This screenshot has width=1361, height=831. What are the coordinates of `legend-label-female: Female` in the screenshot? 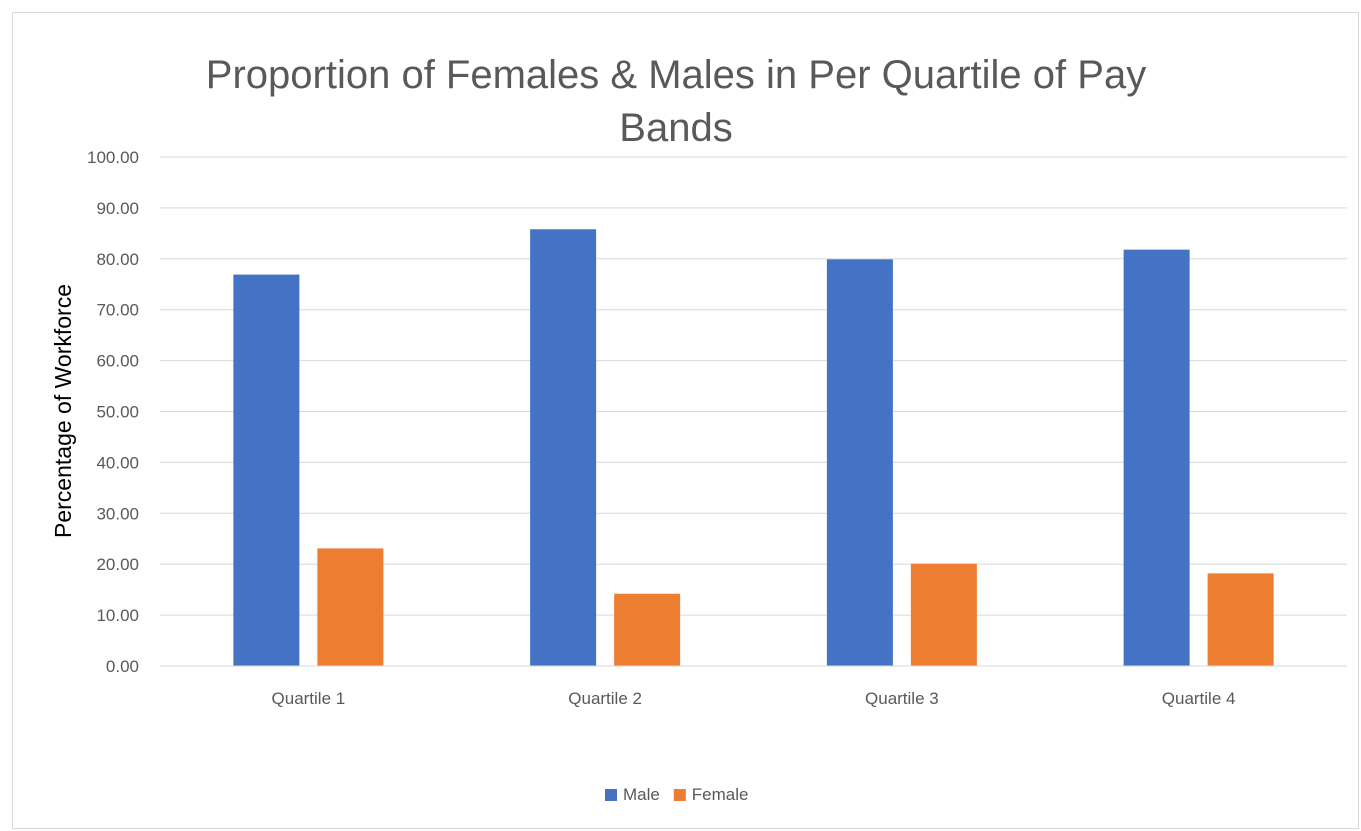 It's located at (720, 794).